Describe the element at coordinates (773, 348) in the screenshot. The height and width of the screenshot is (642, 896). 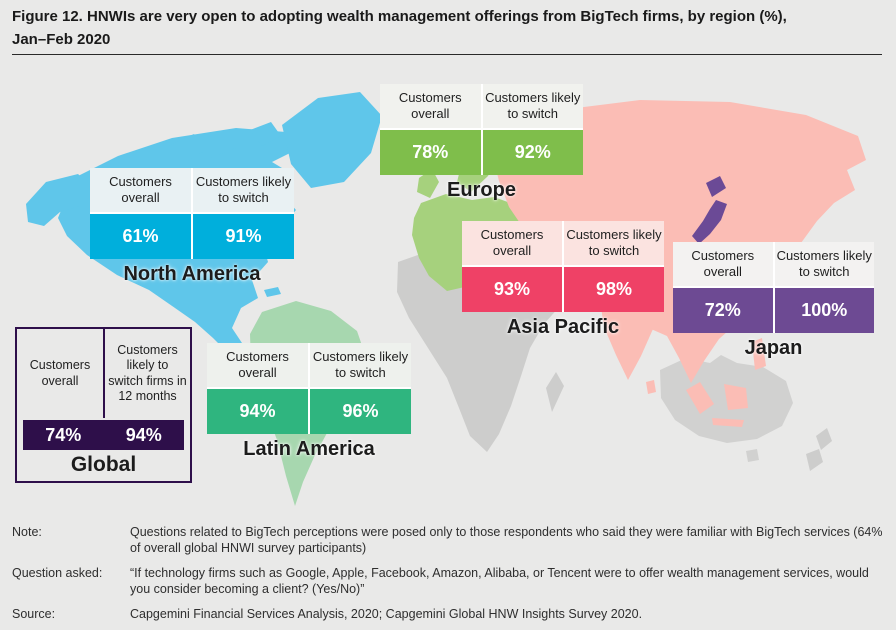
I see `region-label-japan: Japan` at that location.